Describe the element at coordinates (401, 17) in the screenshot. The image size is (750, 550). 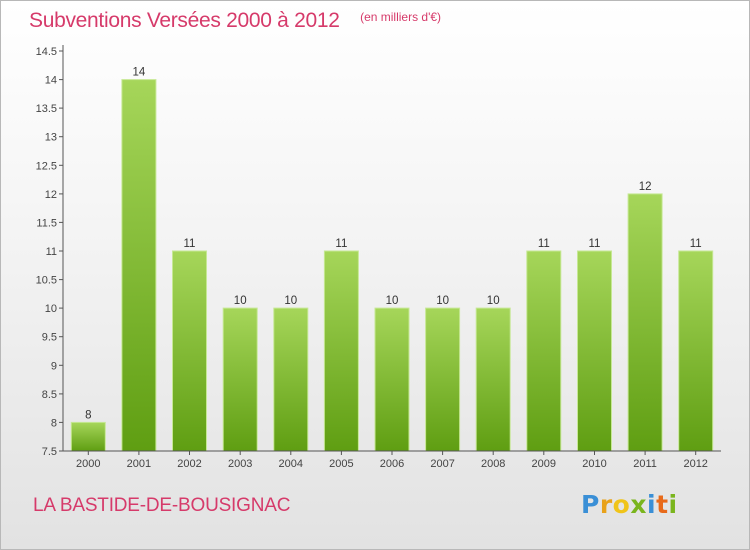
I see `unit-label: (en milliers d'€)` at that location.